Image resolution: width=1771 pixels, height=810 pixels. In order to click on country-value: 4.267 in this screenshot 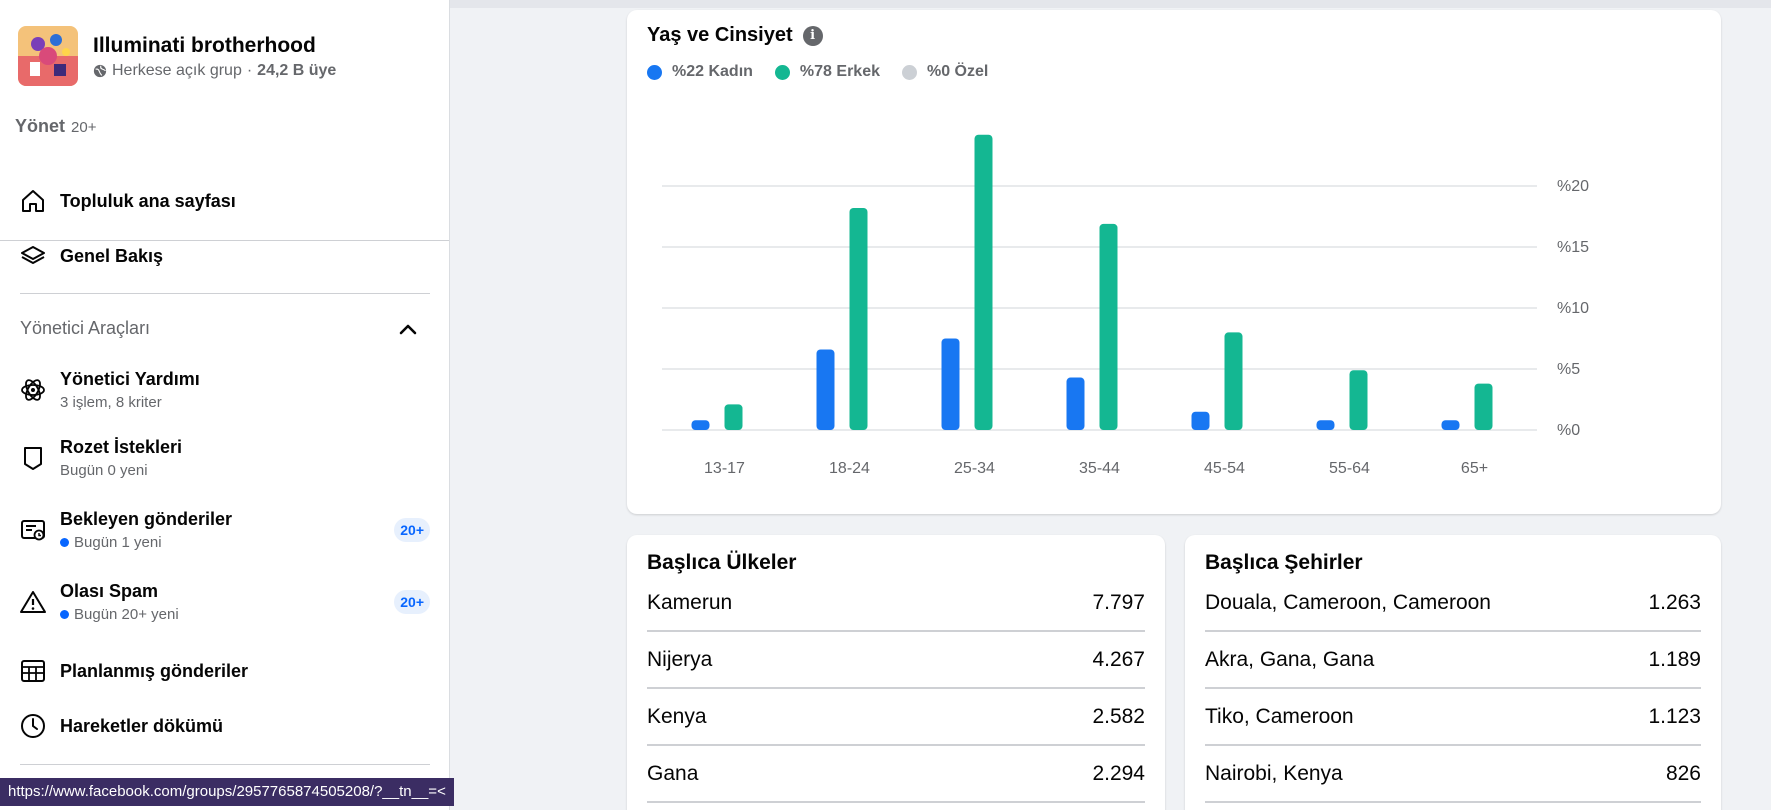, I will do `click(1118, 659)`.